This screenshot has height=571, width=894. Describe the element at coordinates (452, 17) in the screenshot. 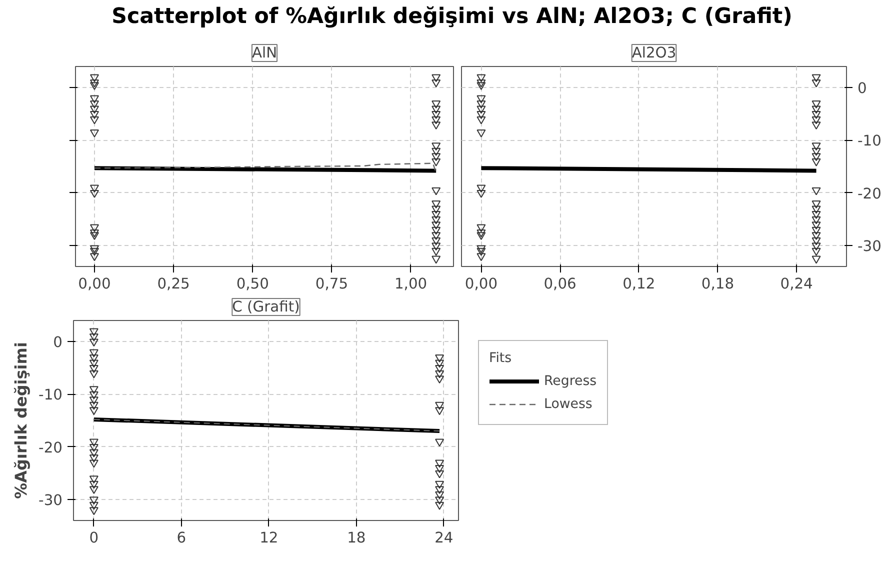

I see `chart-title: Scatterplot of %Ağırlık değişimi vs AlN; Al2O3; C (Grafit)` at that location.